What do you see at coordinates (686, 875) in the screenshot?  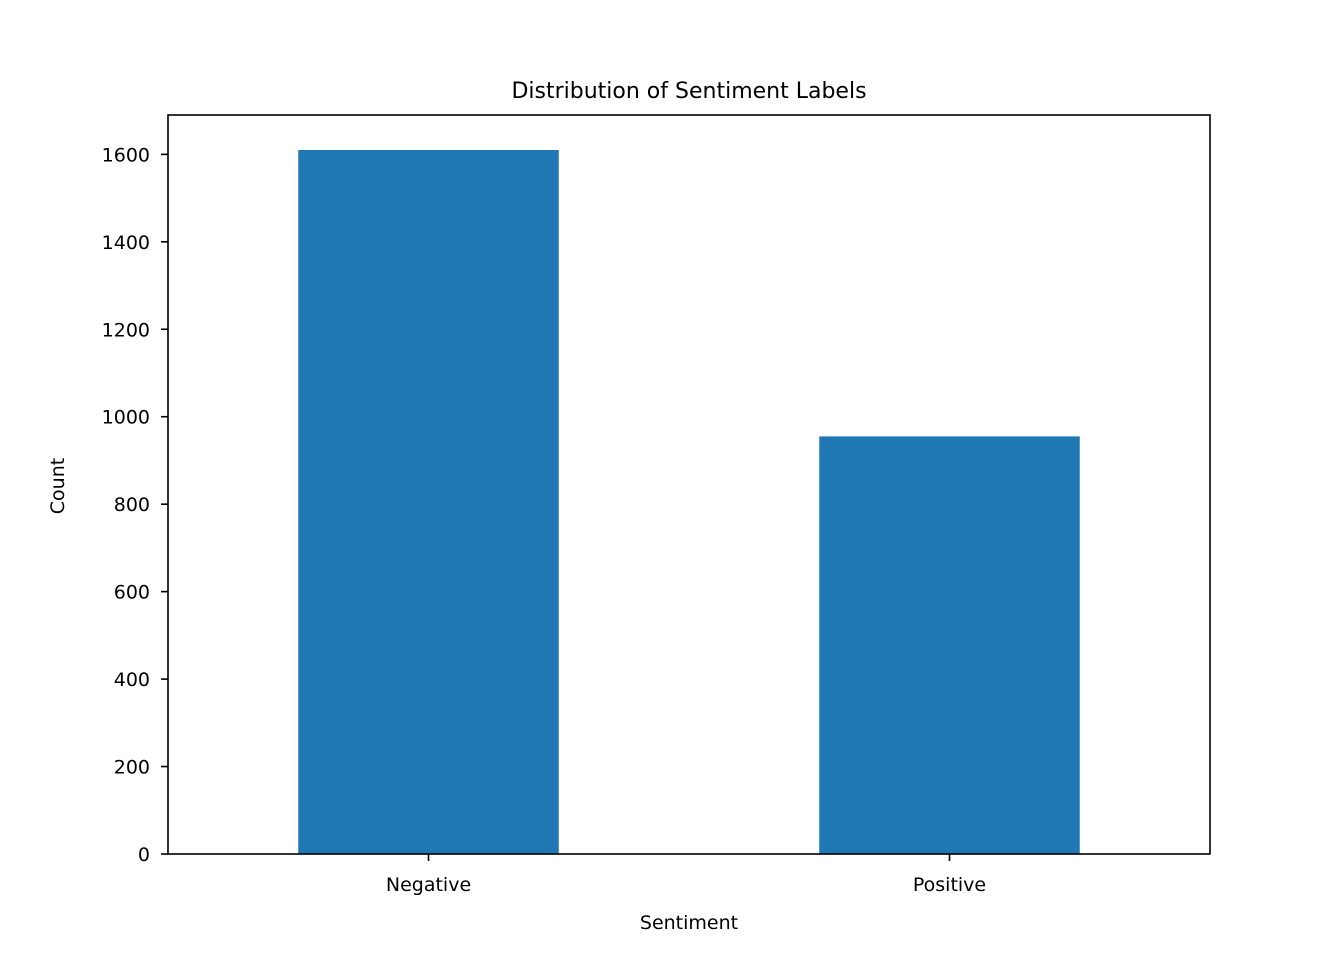 I see `x-axis: Negative Positive` at bounding box center [686, 875].